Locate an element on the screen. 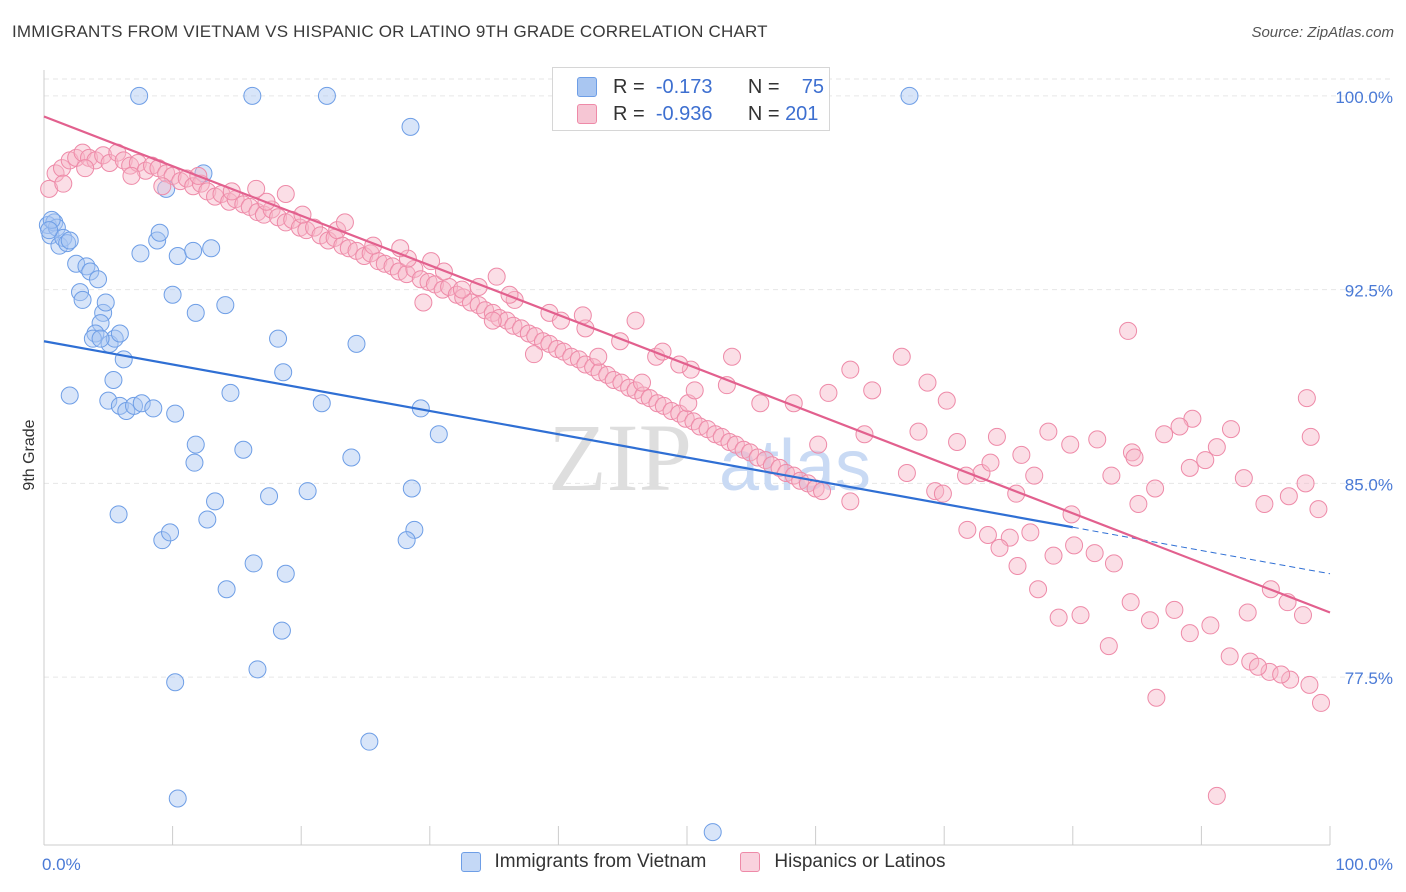 The image size is (1406, 892). legend-row-vietnam: R = -0.173 N = 75 is located at coordinates (700, 87).